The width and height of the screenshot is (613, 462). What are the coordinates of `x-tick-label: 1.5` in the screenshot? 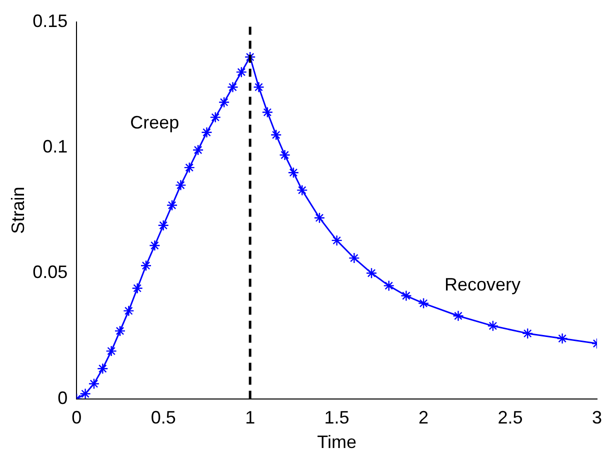 It's located at (337, 418).